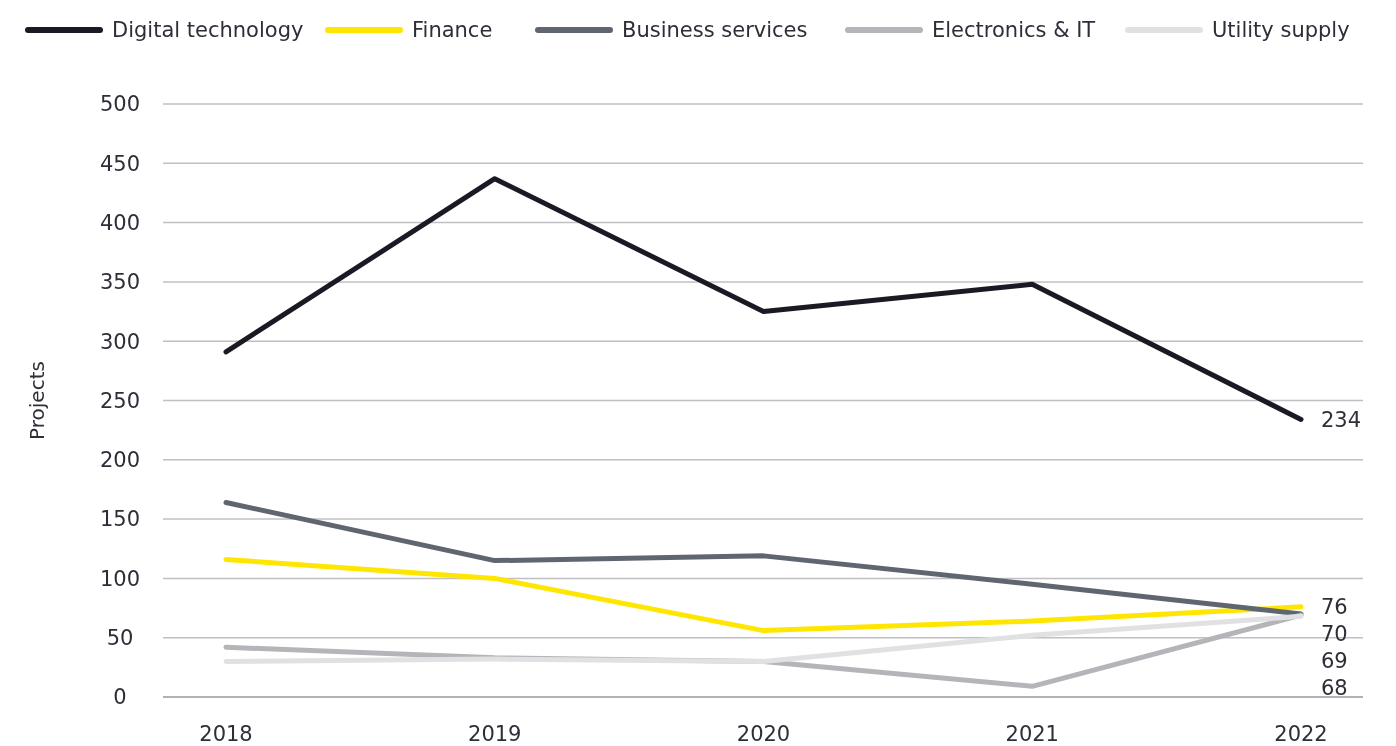  What do you see at coordinates (1032, 734) in the screenshot?
I see `x-tick-label: 2021` at bounding box center [1032, 734].